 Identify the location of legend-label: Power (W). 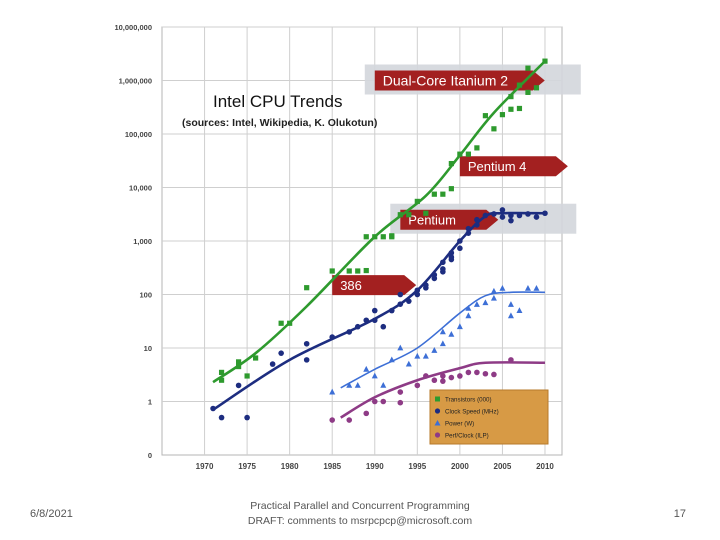
(459, 424).